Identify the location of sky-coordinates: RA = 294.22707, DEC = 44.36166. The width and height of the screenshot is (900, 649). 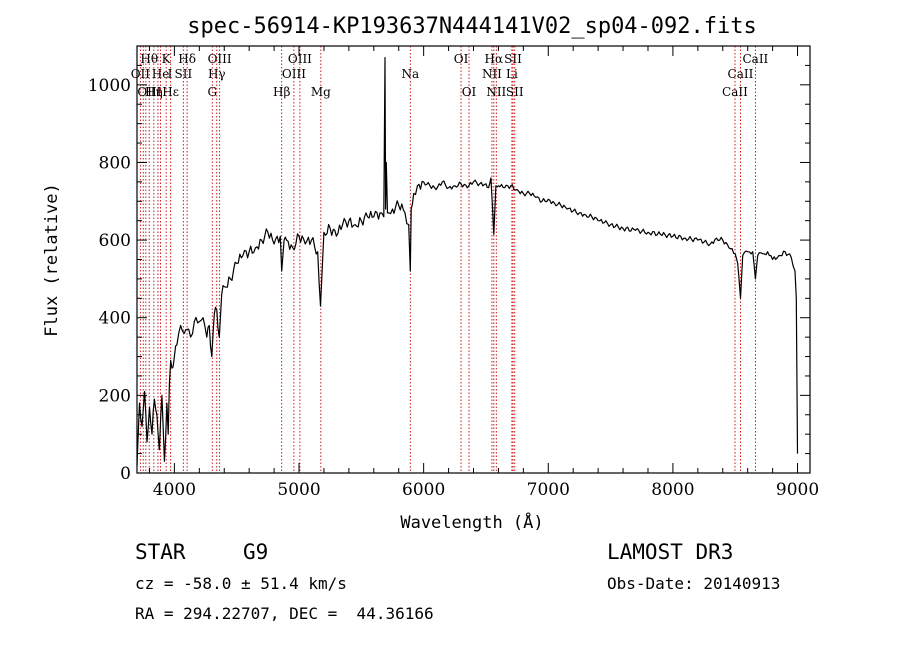
(284, 613).